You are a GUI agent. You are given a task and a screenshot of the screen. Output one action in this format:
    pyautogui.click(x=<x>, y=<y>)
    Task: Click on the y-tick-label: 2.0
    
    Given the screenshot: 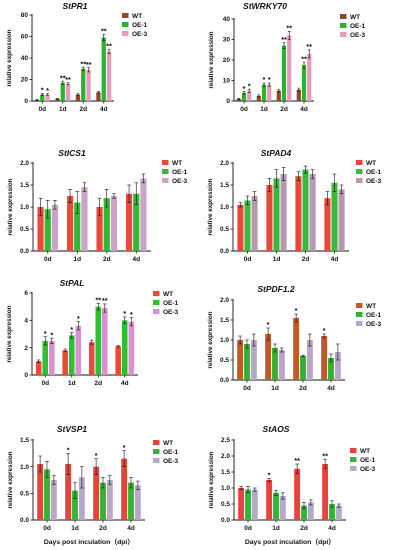 What is the action you would take?
    pyautogui.click(x=24, y=163)
    